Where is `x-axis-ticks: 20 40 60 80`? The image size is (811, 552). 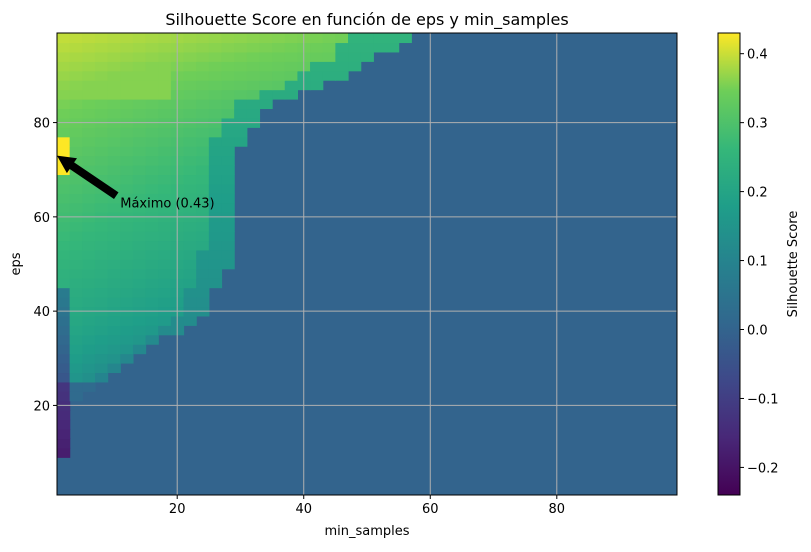
x-axis-ticks: 20 40 60 80 is located at coordinates (367, 506).